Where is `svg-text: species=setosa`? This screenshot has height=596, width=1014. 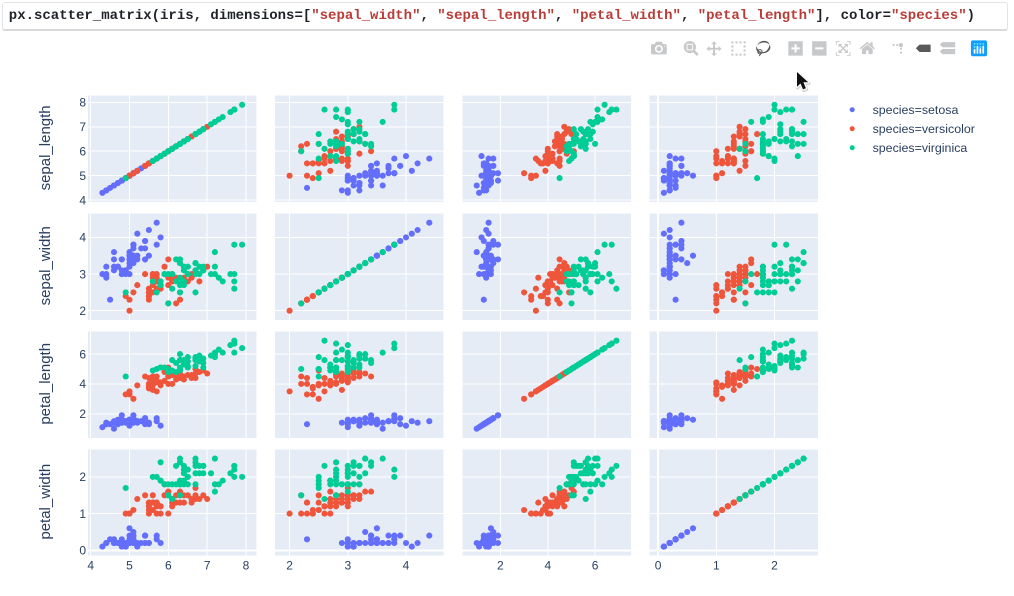
svg-text: species=setosa is located at coordinates (916, 110).